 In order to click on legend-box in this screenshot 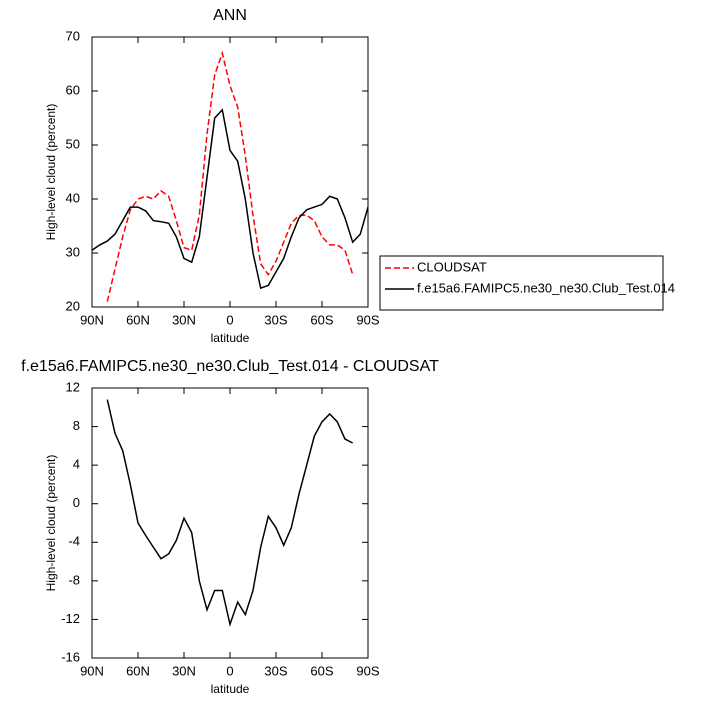, I will do `click(521, 283)`.